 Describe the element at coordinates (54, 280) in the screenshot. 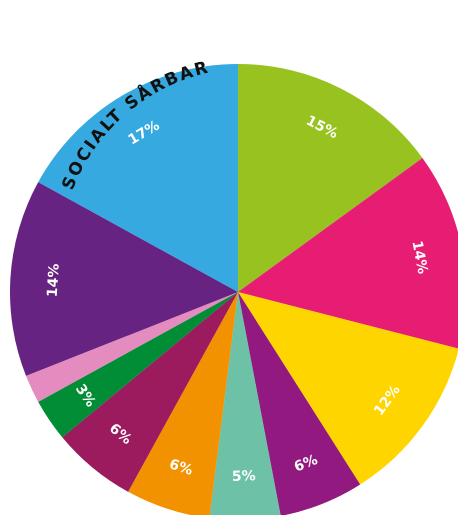

I see `pie-slice-label-10: 14%` at that location.